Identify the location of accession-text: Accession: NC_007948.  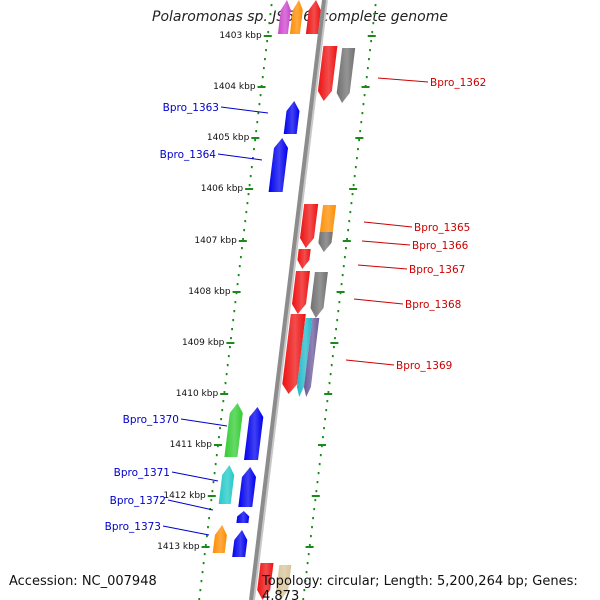
(83, 581).